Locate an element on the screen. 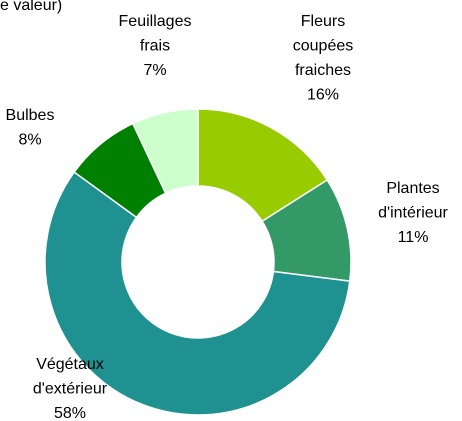 This screenshot has height=421, width=462. value-label: 11% is located at coordinates (413, 237).